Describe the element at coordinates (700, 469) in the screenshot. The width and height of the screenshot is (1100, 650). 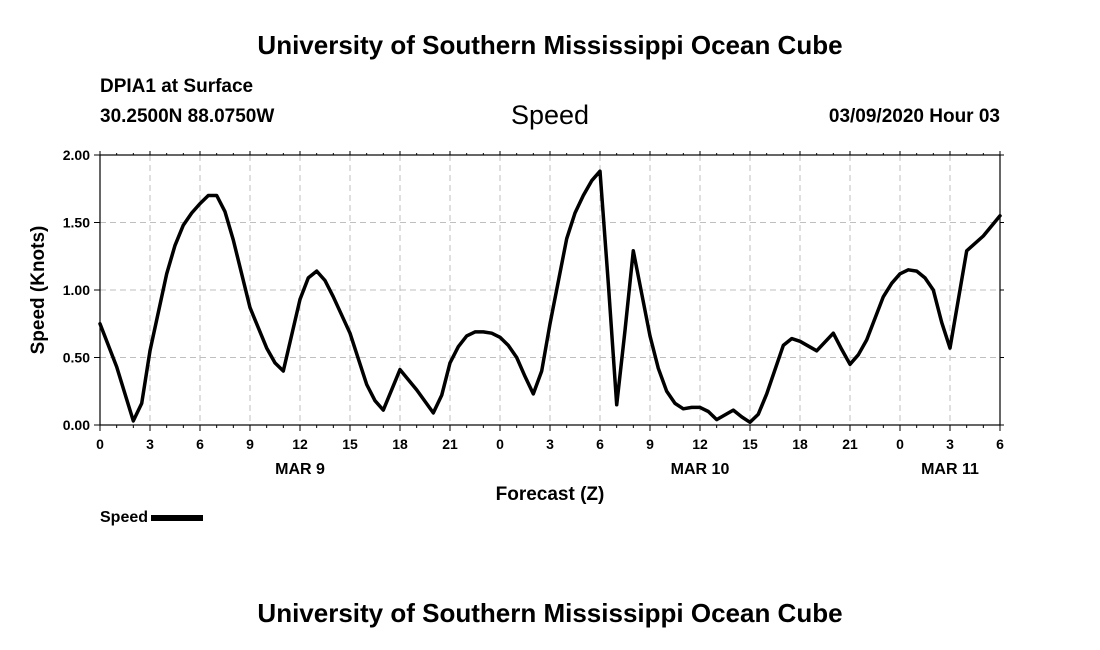
I see `date-label: MAR 10` at that location.